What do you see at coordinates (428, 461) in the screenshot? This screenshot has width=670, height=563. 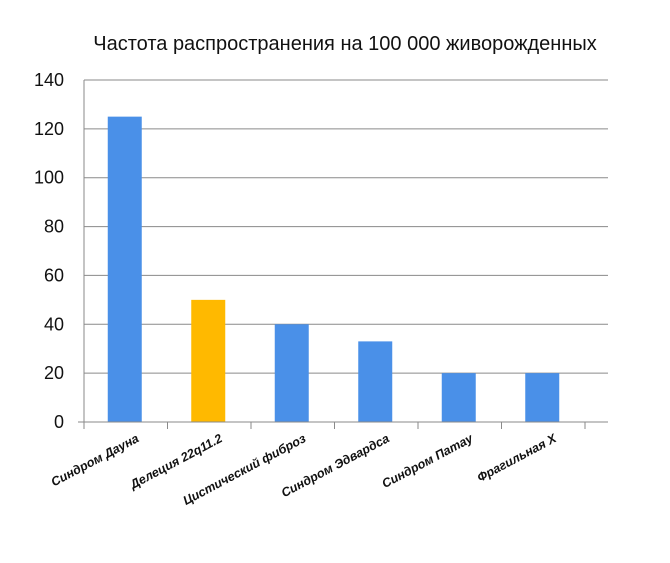 I see `x-tick-label: Синдром Патау` at bounding box center [428, 461].